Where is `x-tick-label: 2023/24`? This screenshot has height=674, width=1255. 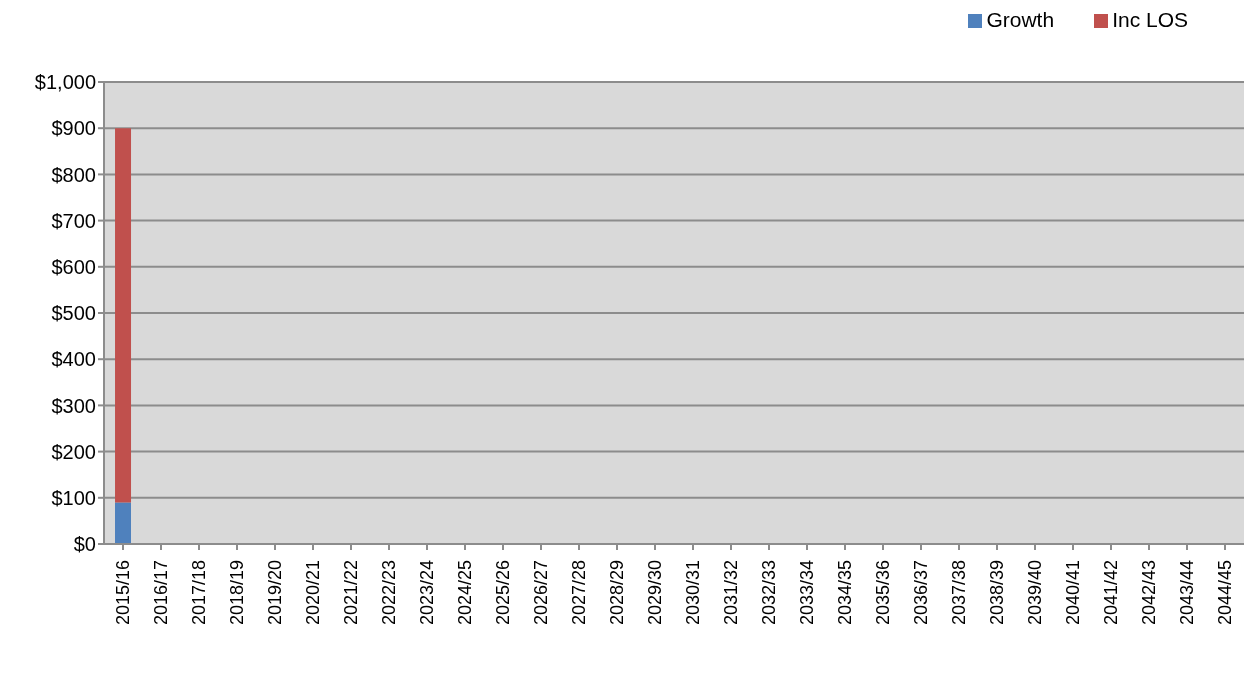
x-tick-label: 2023/24 is located at coordinates (427, 593).